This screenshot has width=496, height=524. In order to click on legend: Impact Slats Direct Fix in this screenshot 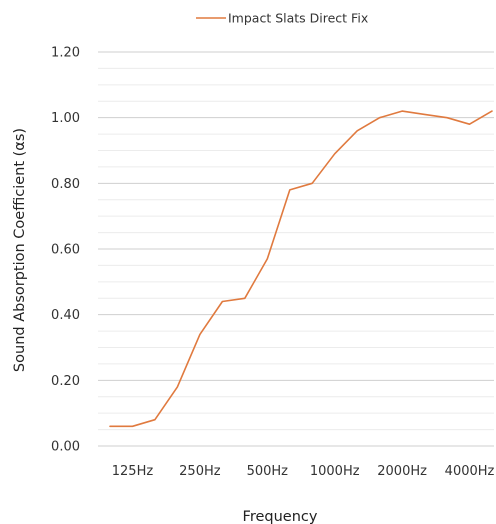, I will do `click(282, 18)`.